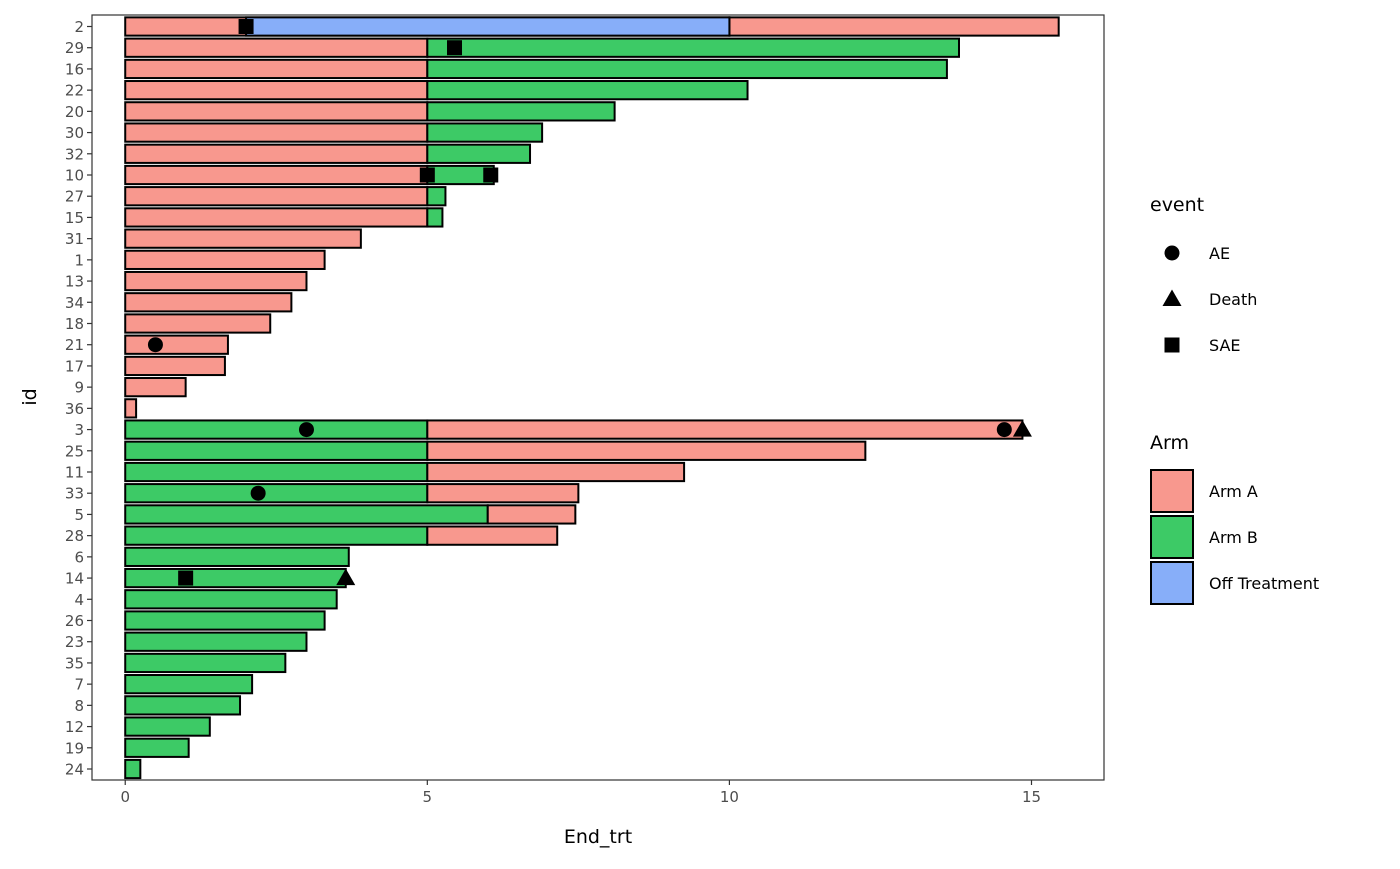  I want to click on legend-key-death, so click(1172, 297).